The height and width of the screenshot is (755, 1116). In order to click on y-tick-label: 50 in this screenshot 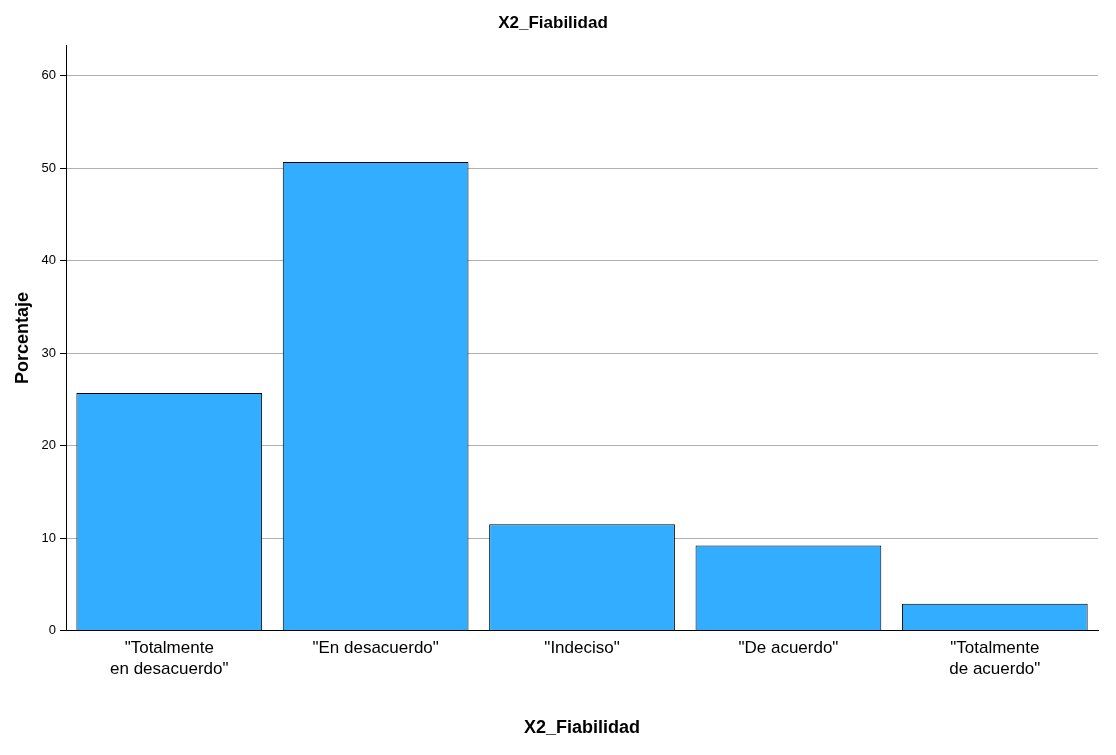, I will do `click(49, 167)`.